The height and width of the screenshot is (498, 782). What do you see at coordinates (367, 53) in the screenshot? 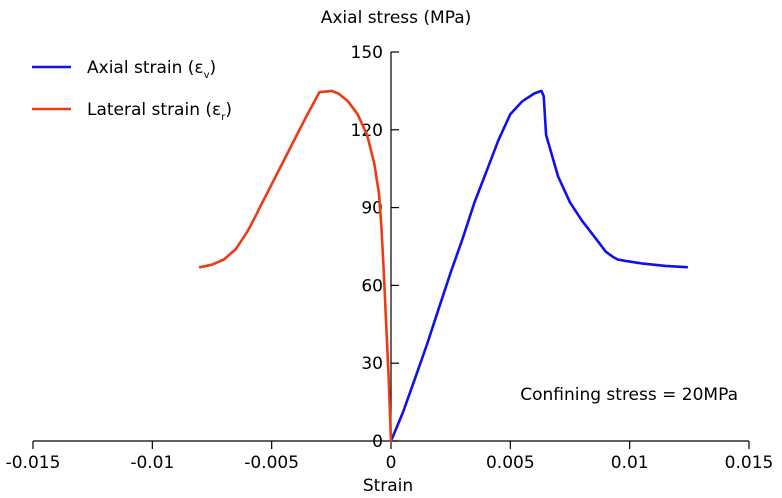
I see `y-tick-label: 150` at bounding box center [367, 53].